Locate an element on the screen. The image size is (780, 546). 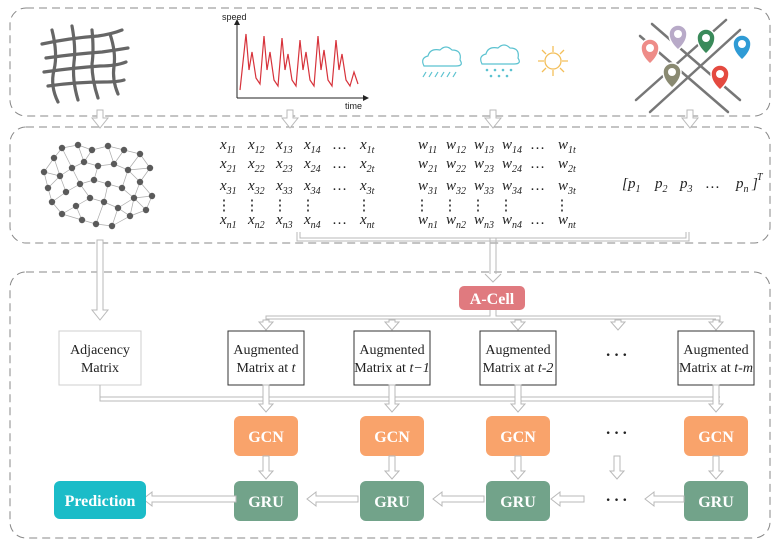
aug-to-gcn-arrows is located at coordinates (491, 398).